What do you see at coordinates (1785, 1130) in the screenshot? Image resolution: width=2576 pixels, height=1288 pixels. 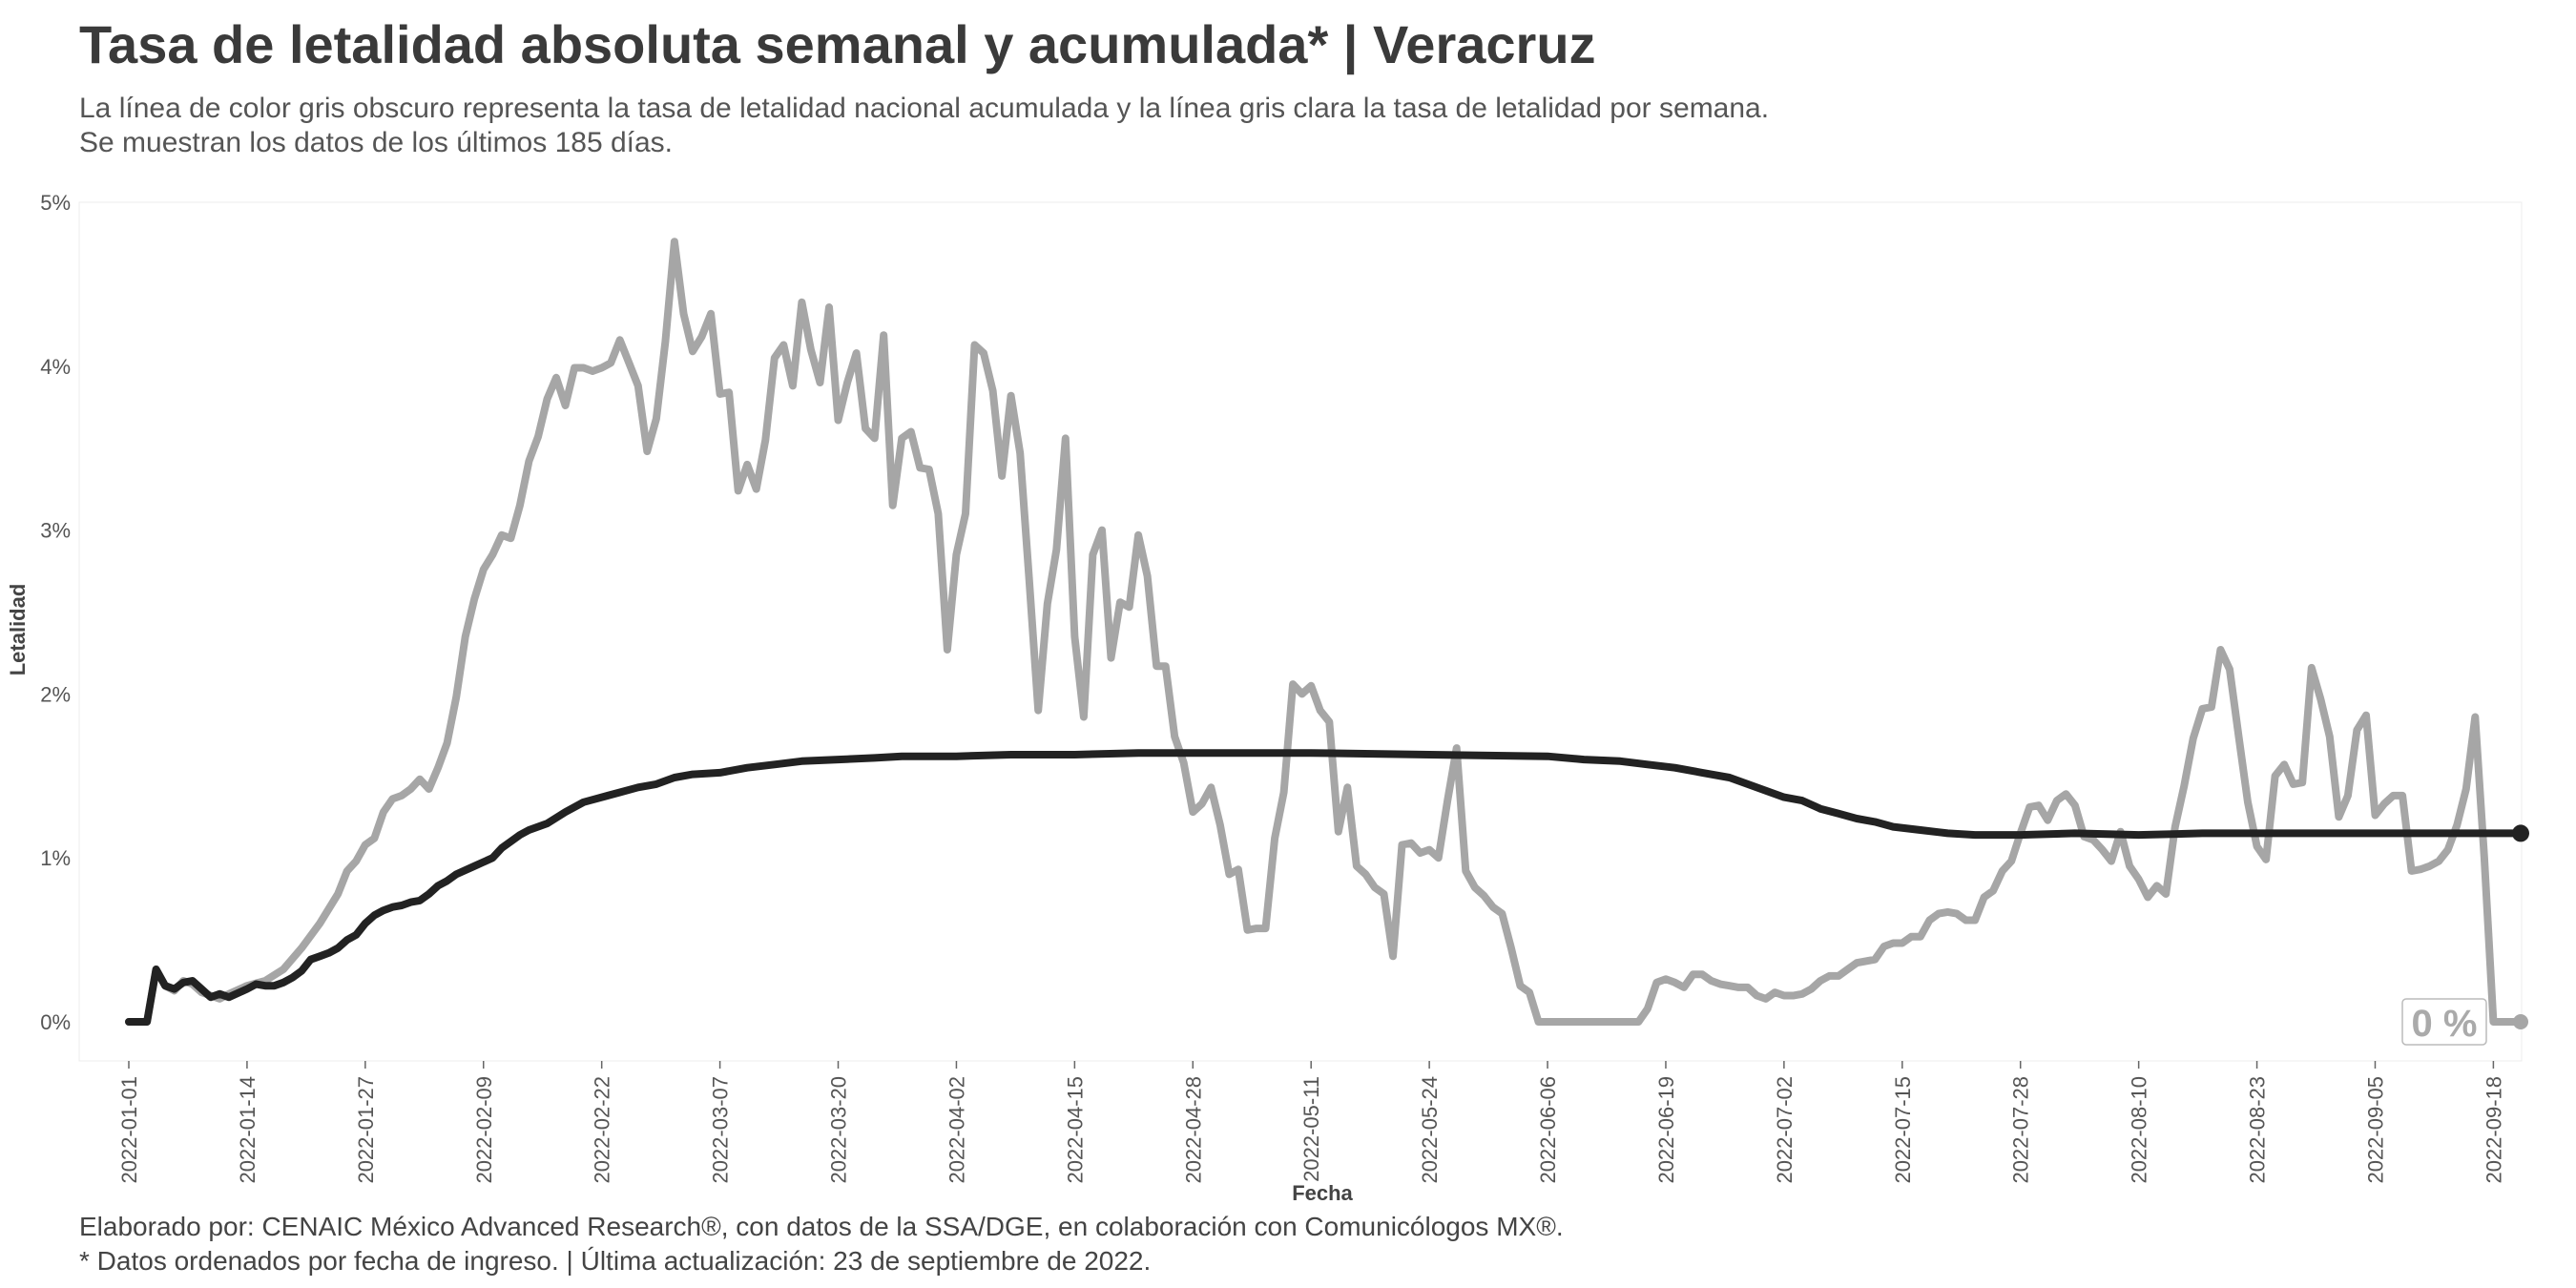 I see `x-tick-label: 2022-07-02` at bounding box center [1785, 1130].